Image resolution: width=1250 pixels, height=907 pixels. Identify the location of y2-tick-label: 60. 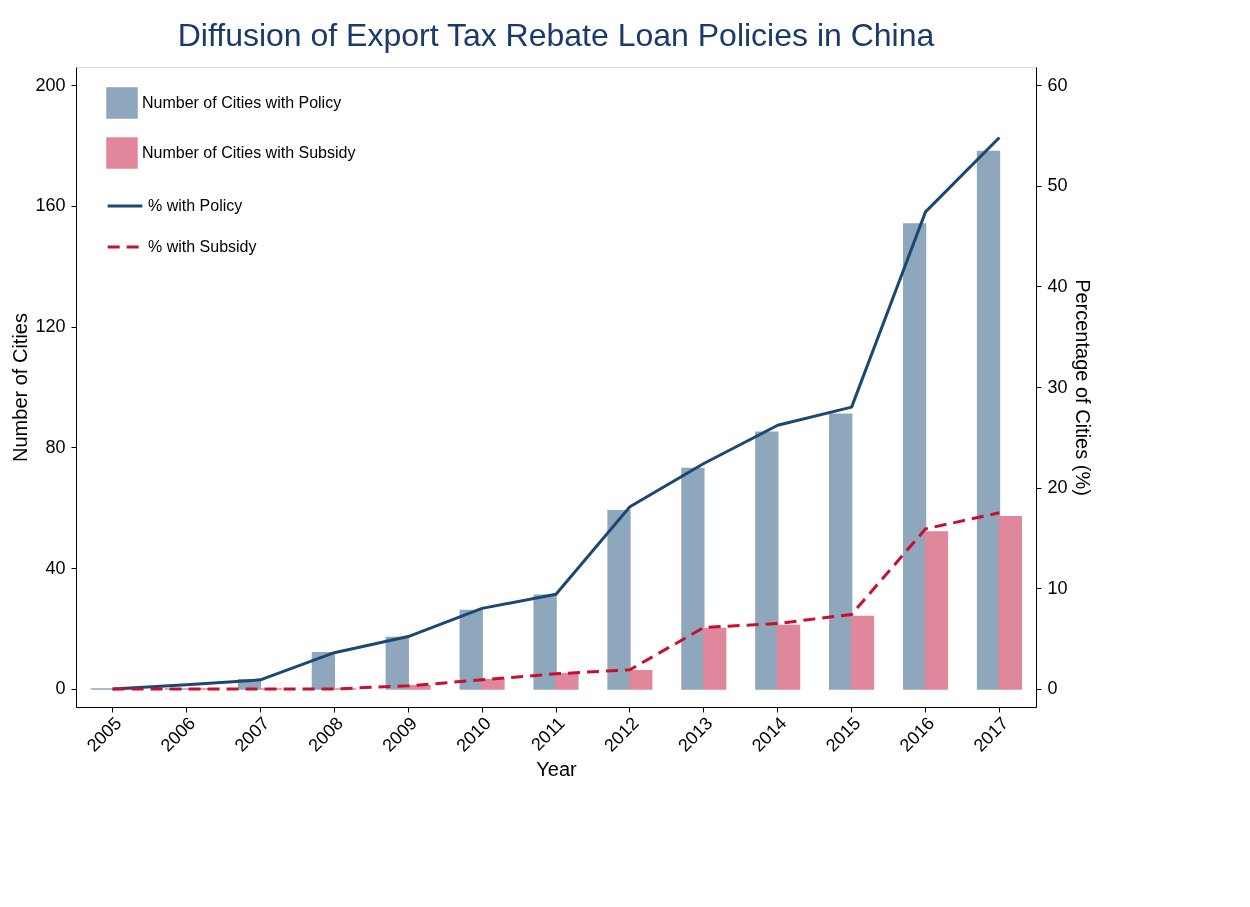
(1057, 84).